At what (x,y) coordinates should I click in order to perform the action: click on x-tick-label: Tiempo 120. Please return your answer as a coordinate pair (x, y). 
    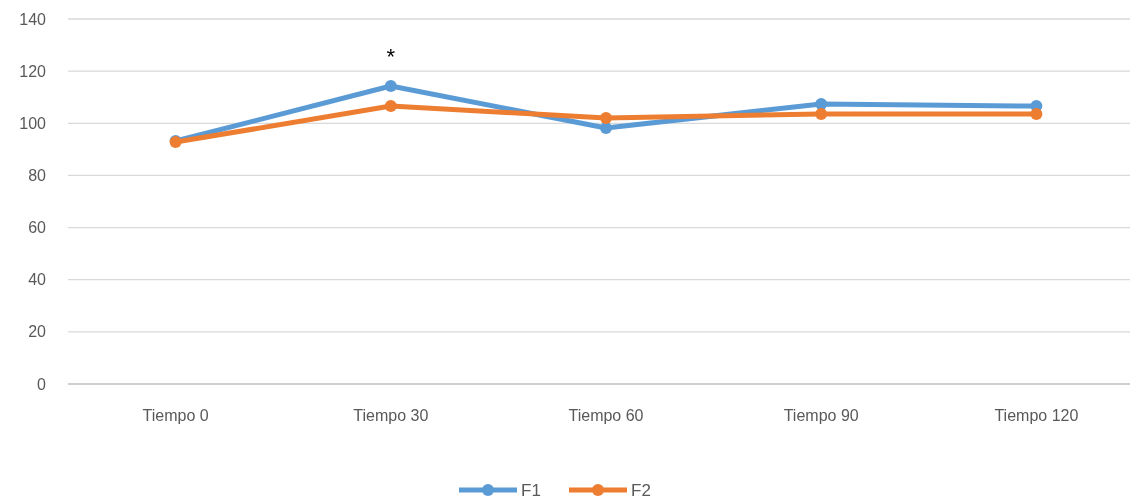
    Looking at the image, I should click on (1036, 415).